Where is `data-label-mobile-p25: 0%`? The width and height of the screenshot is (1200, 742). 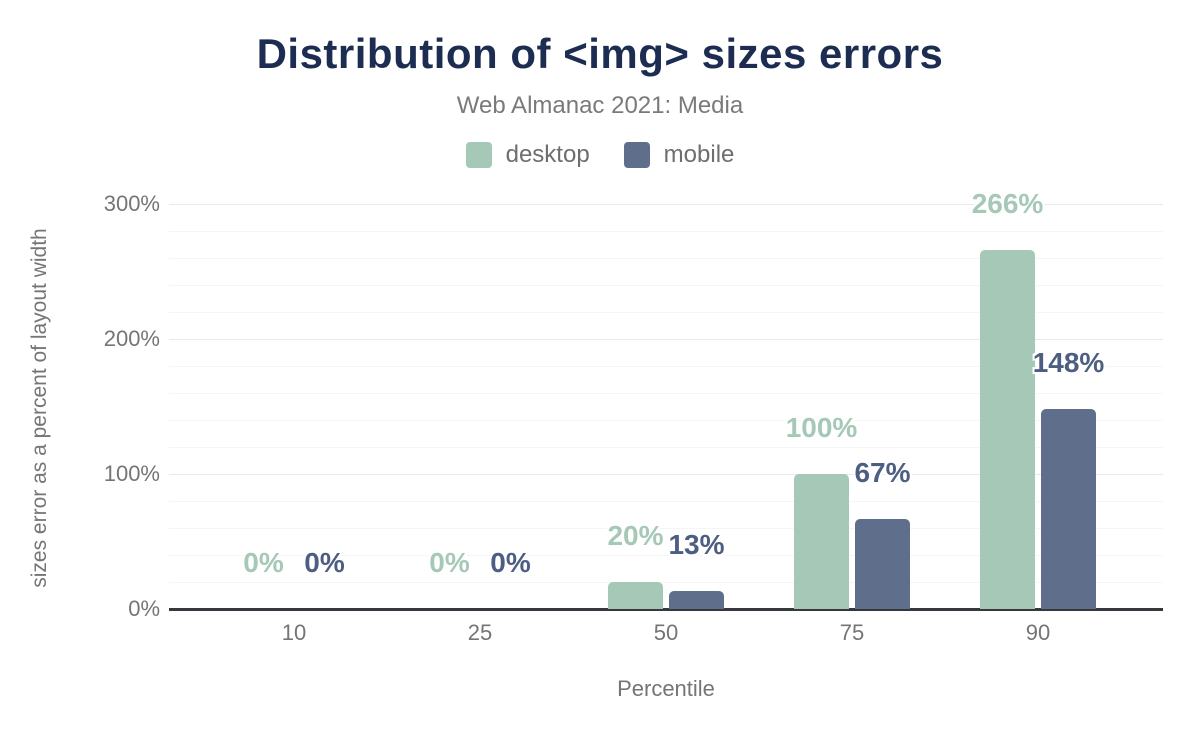
data-label-mobile-p25: 0% is located at coordinates (510, 562).